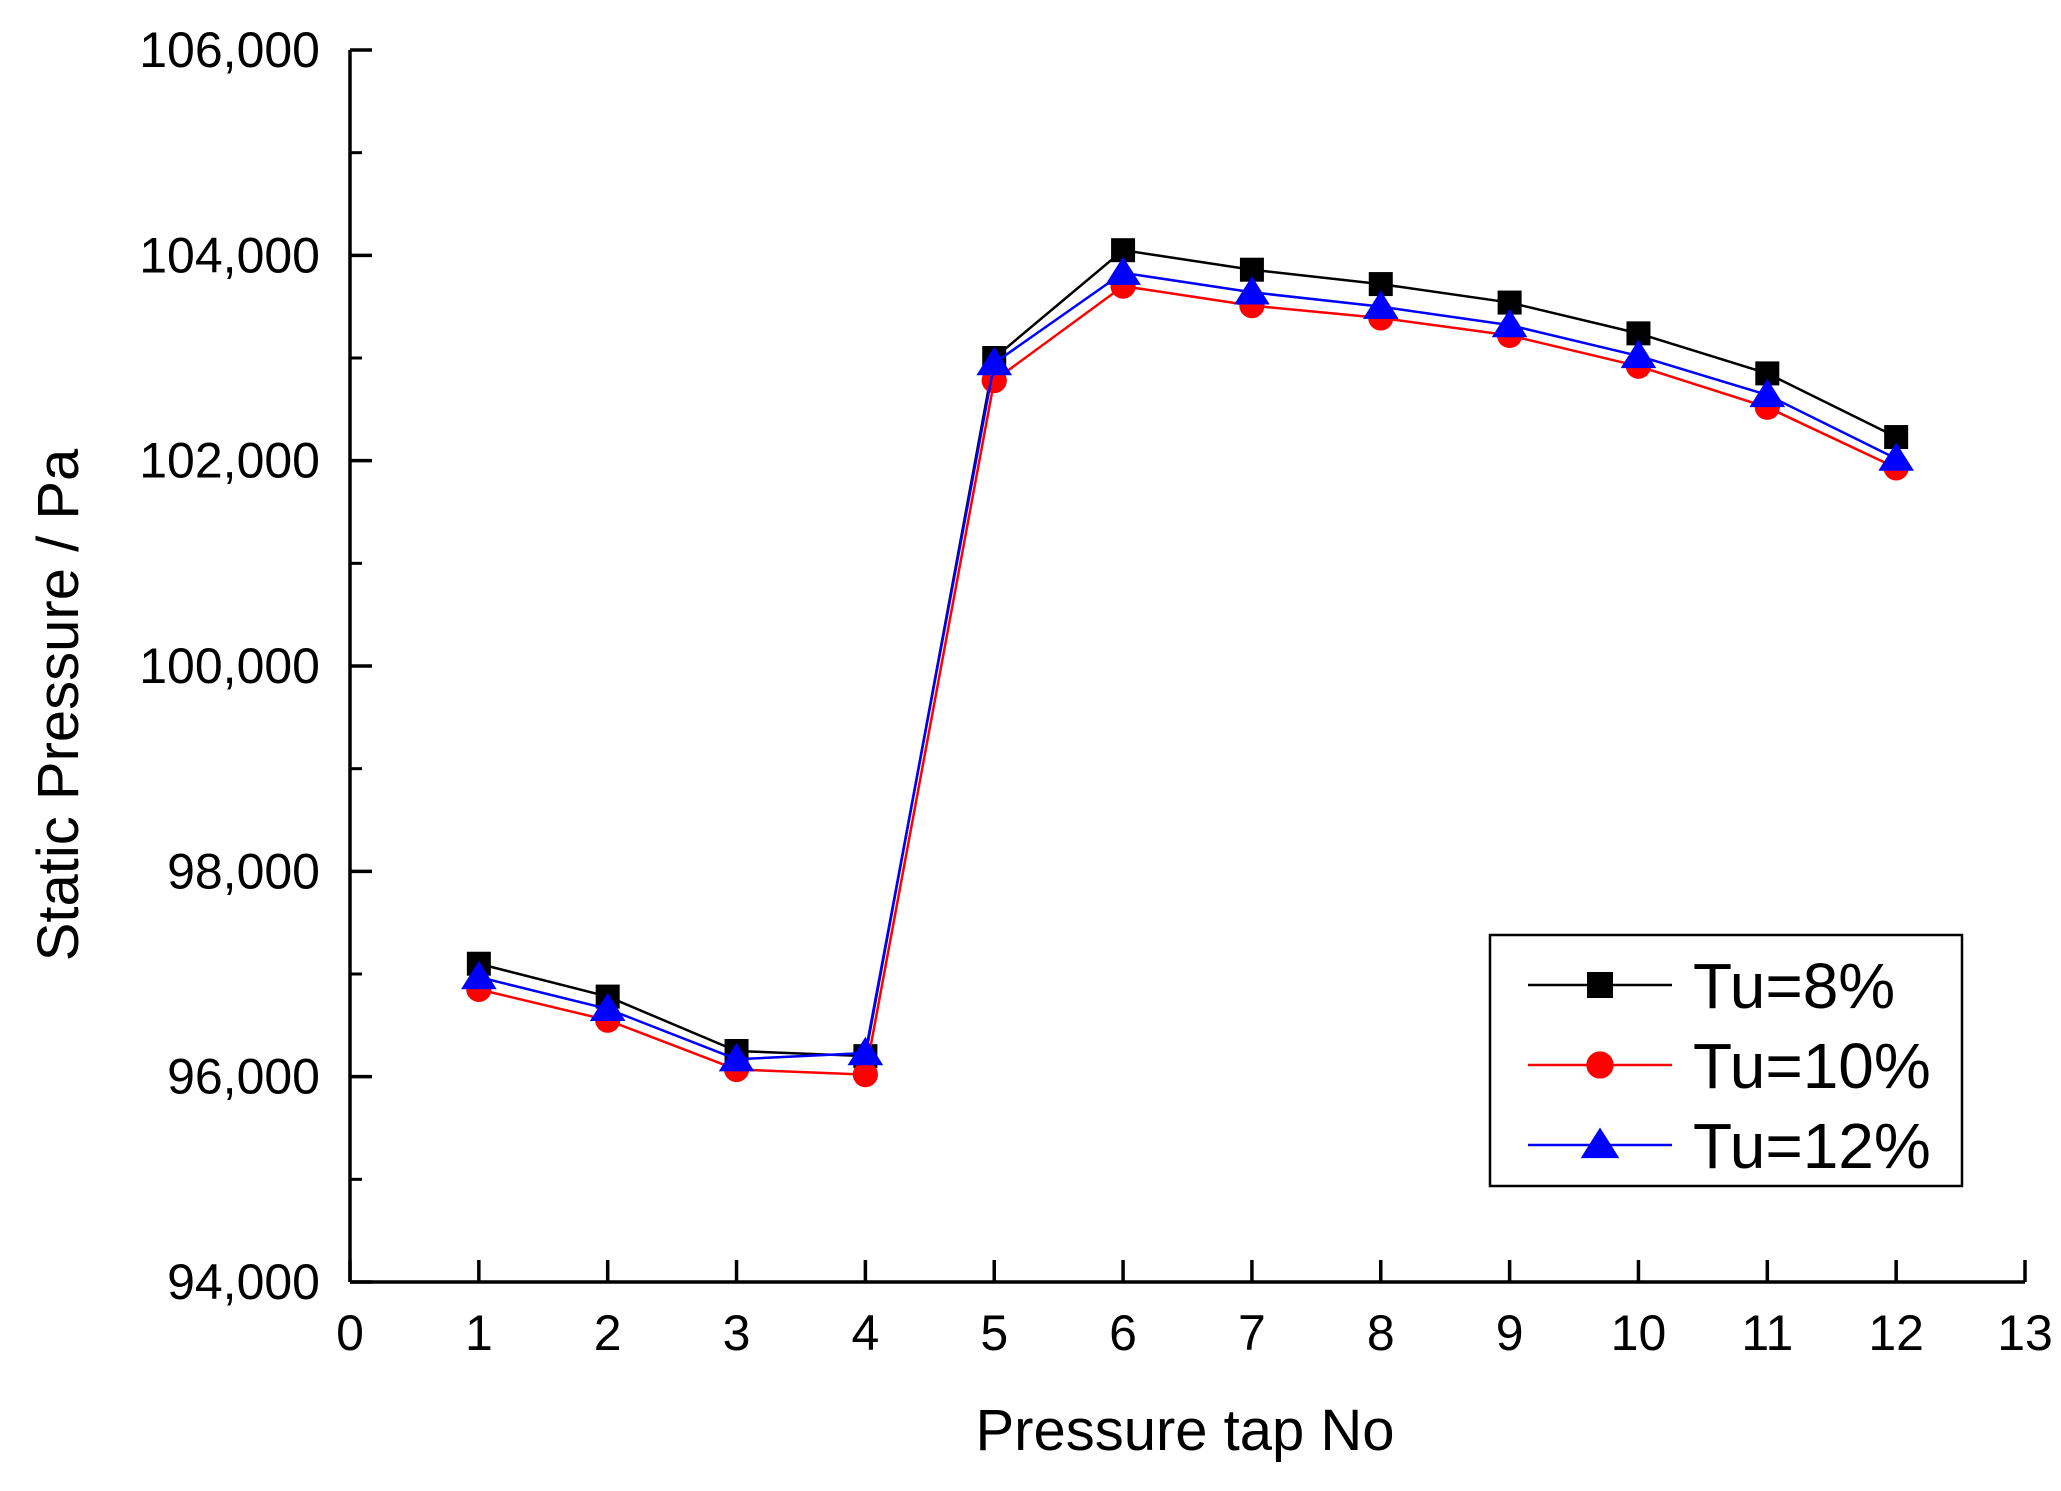  What do you see at coordinates (737, 1333) in the screenshot?
I see `x-tick-label: 3` at bounding box center [737, 1333].